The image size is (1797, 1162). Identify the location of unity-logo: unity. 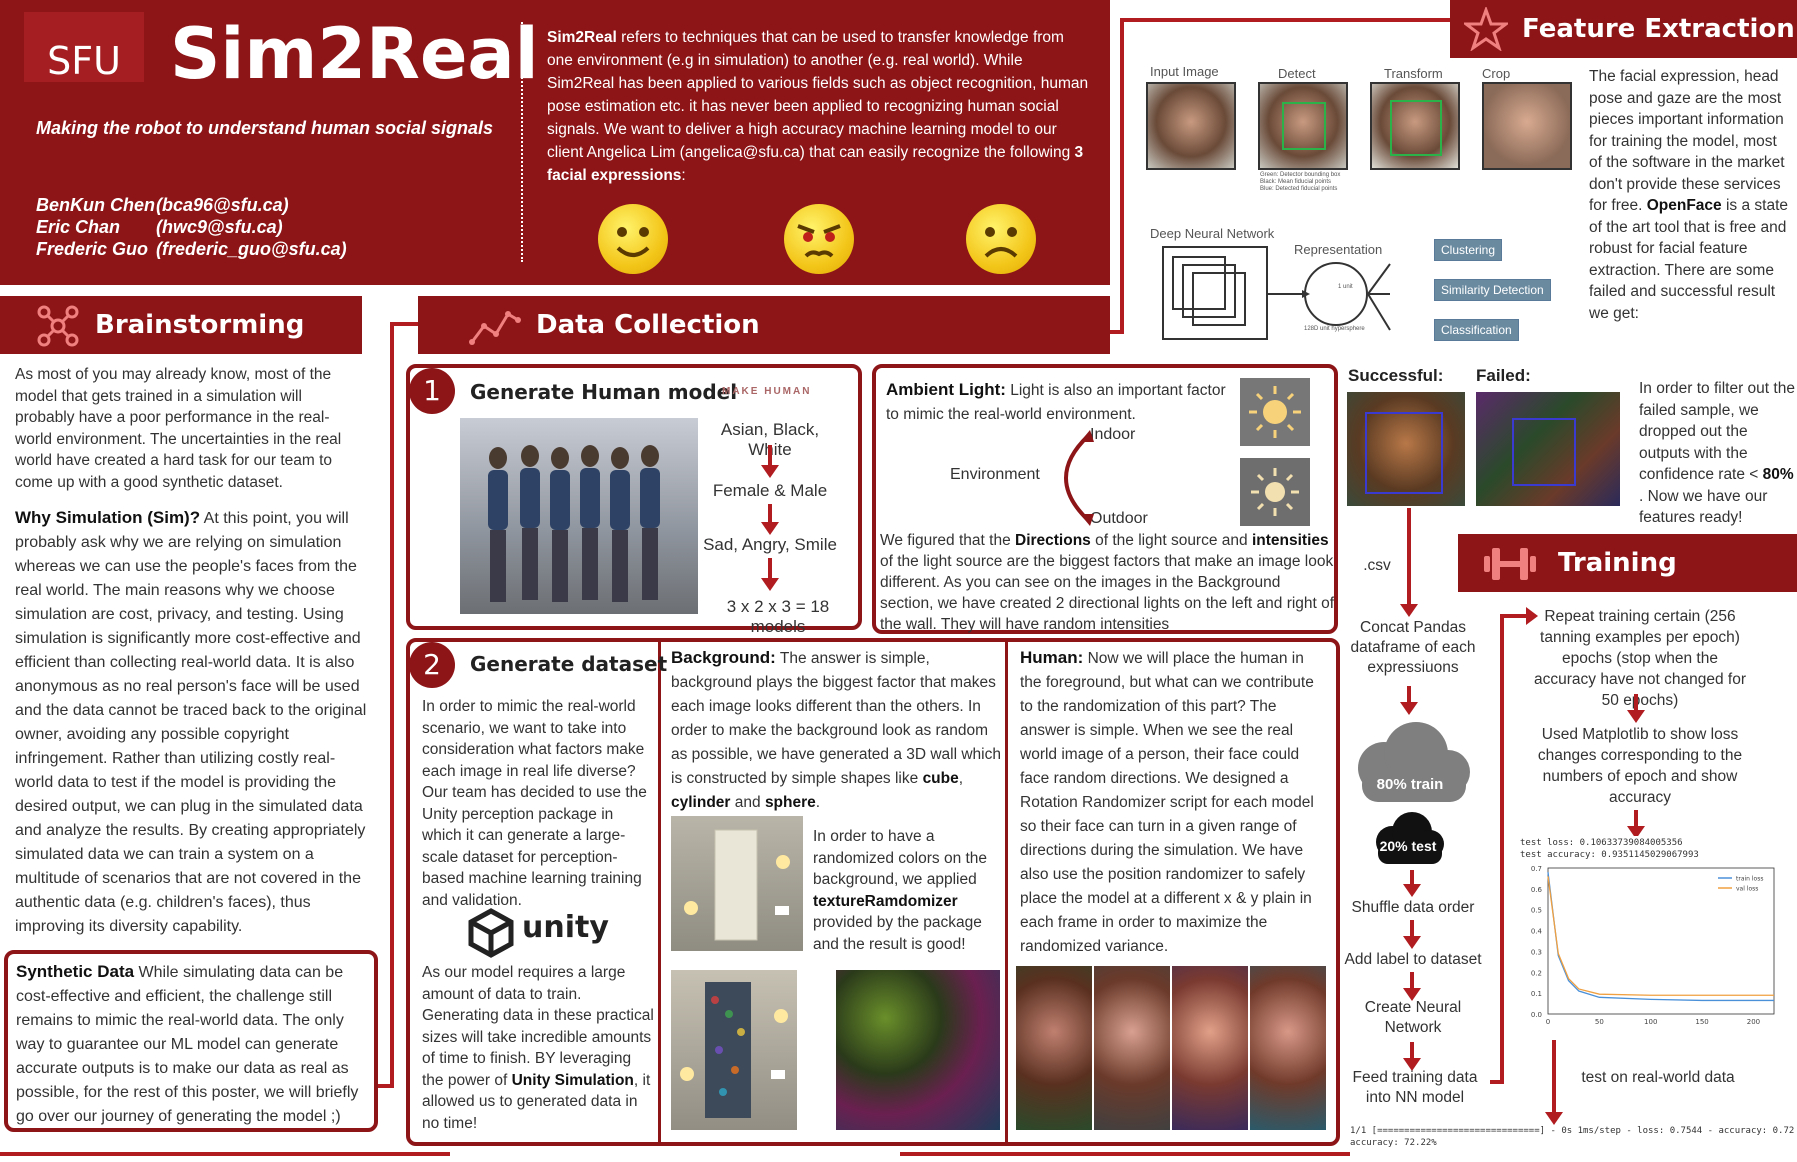
(550, 932).